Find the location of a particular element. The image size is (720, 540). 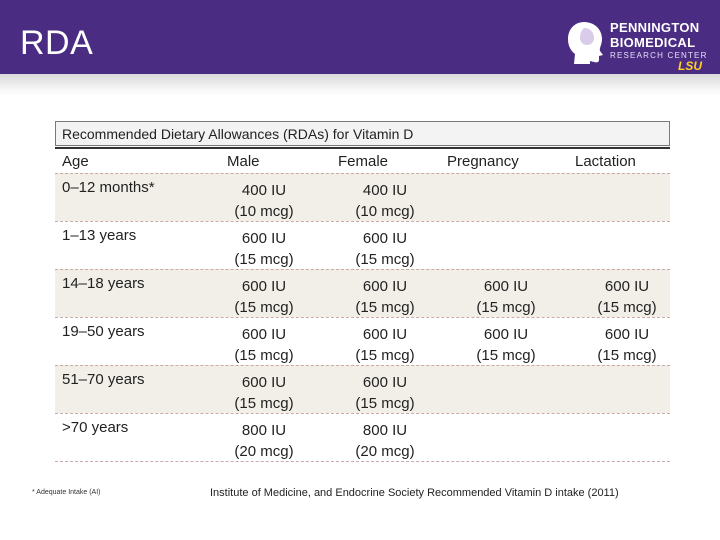

age-cell: >70 years is located at coordinates (95, 427).